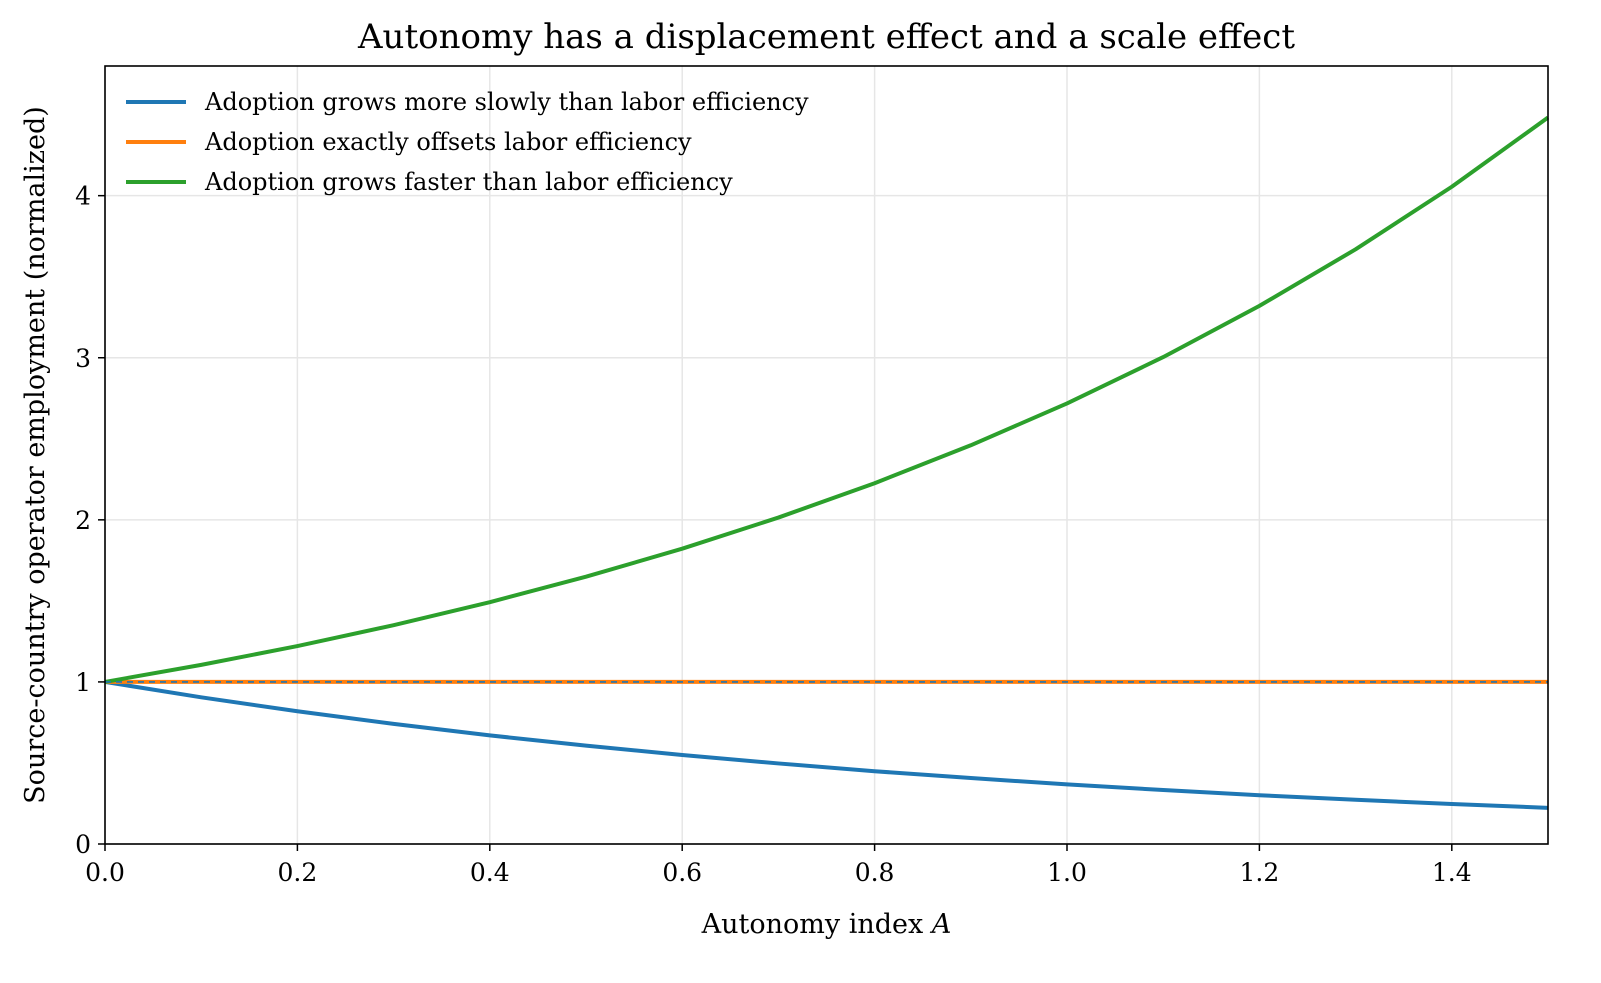 The image size is (1601, 983). What do you see at coordinates (83, 358) in the screenshot?
I see `y-tick-label: 3` at bounding box center [83, 358].